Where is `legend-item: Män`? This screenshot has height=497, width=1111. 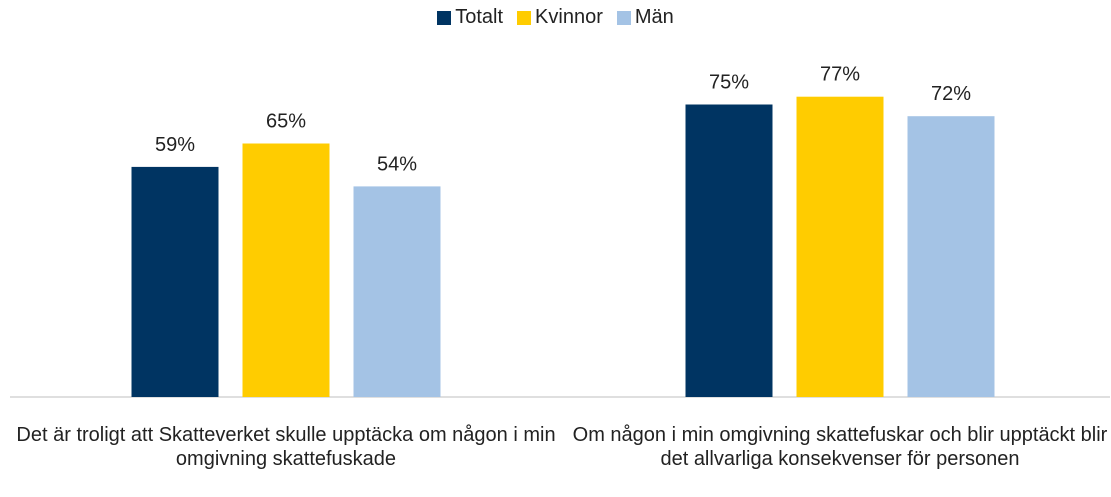 legend-item: Män is located at coordinates (645, 17).